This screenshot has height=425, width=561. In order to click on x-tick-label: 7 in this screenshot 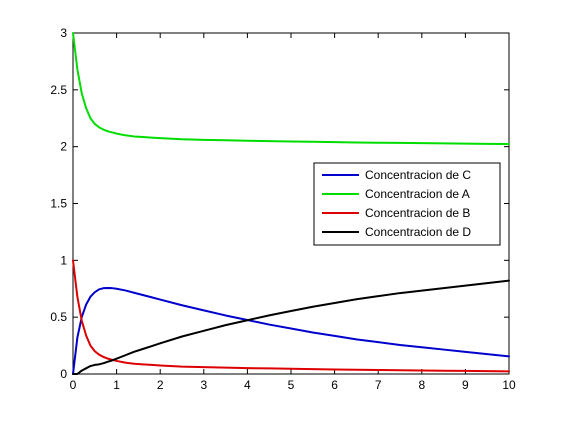, I will do `click(378, 385)`.